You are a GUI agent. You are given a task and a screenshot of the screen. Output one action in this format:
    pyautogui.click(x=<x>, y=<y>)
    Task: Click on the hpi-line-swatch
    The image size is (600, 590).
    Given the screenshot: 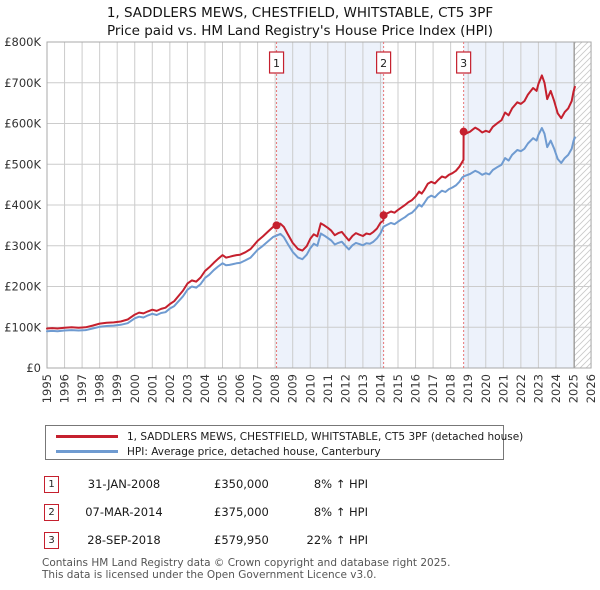 What is the action you would take?
    pyautogui.click(x=87, y=451)
    